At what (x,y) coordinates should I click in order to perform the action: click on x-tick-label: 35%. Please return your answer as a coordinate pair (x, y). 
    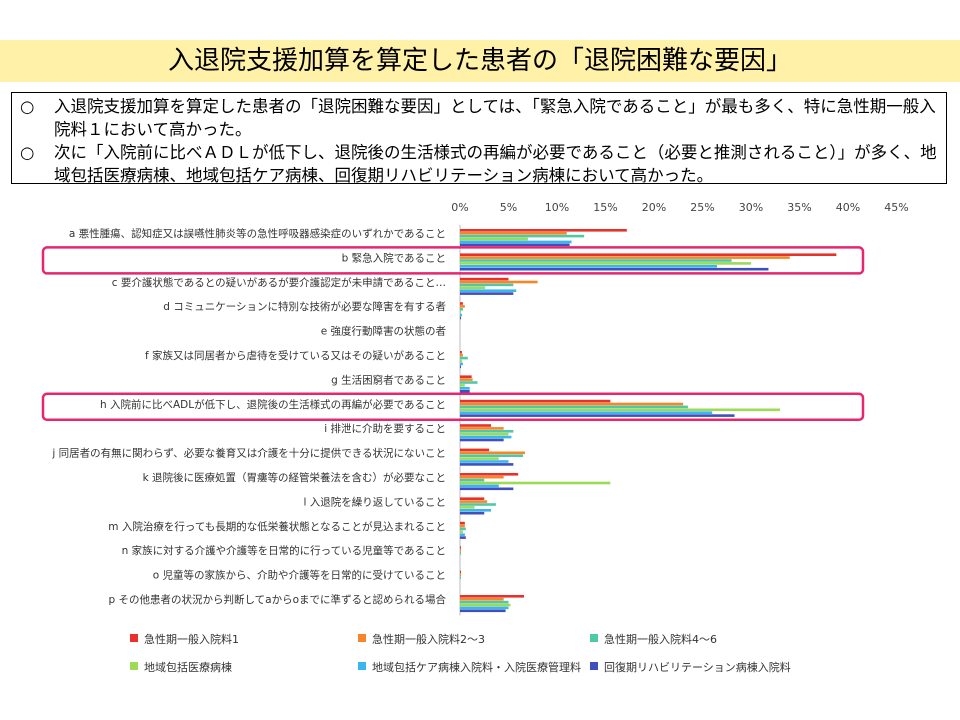
    Looking at the image, I should click on (799, 207).